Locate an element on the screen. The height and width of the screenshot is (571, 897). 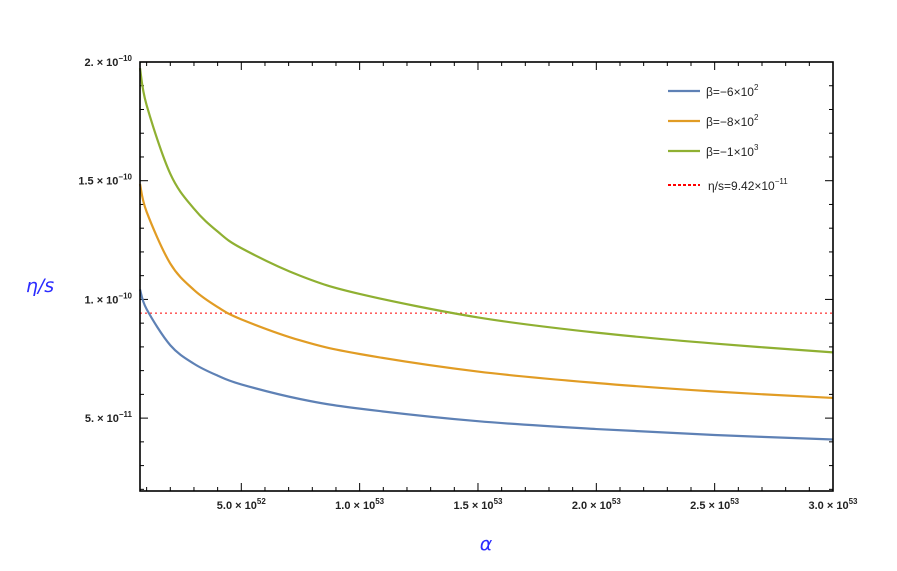
legend-label-3: β=−1×103 is located at coordinates (732, 151).